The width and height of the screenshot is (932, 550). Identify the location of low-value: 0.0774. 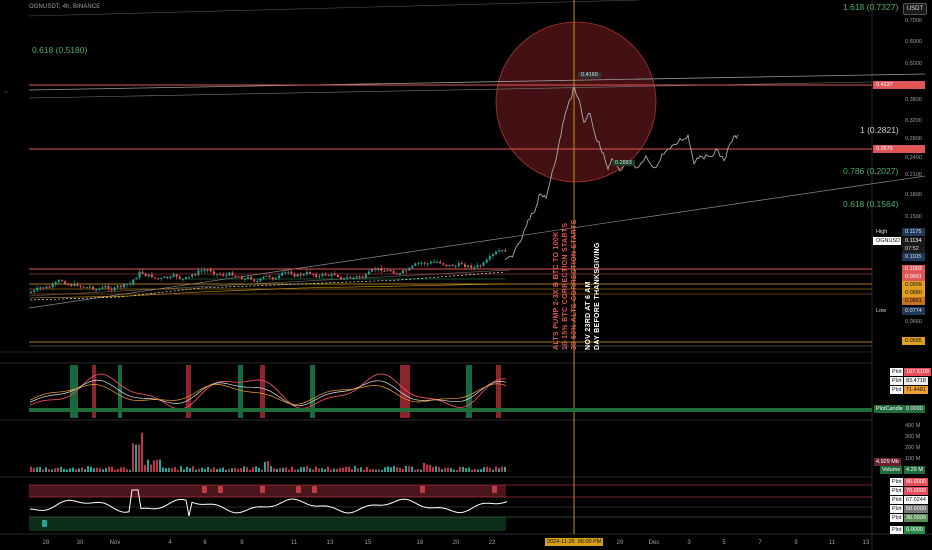
(913, 311).